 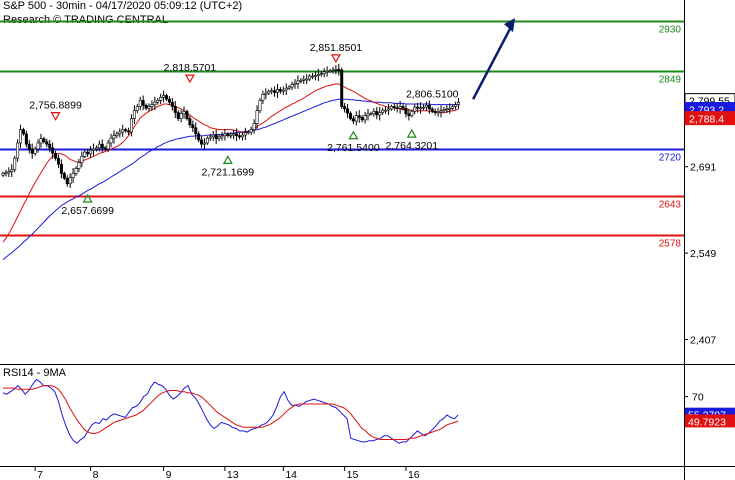 I want to click on trough-label: 2,761.5400, so click(x=353, y=148).